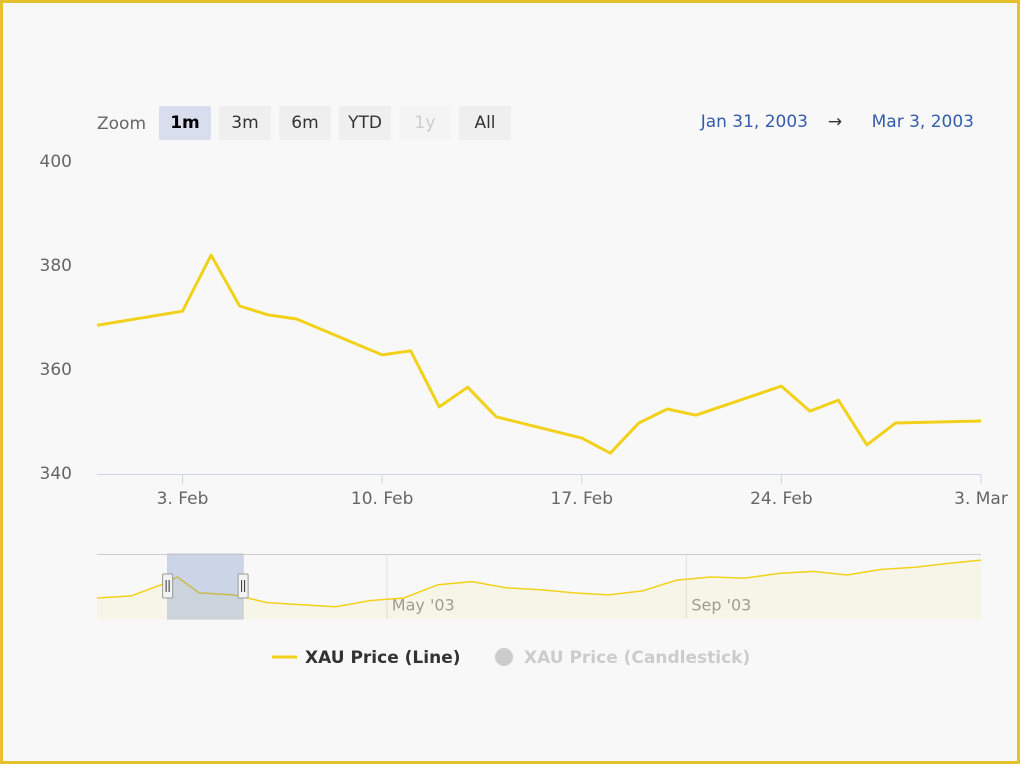 This screenshot has height=764, width=1020. Describe the element at coordinates (423, 605) in the screenshot. I see `navigator-tick-label: May '03` at that location.